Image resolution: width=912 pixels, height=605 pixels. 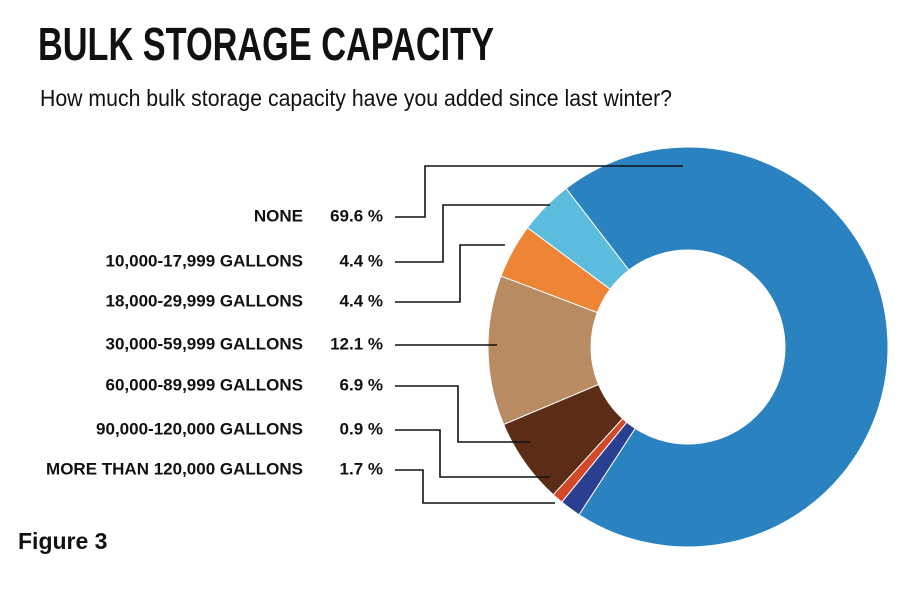 What do you see at coordinates (204, 343) in the screenshot?
I see `category-label: 30,000-59,999 GALLONS` at bounding box center [204, 343].